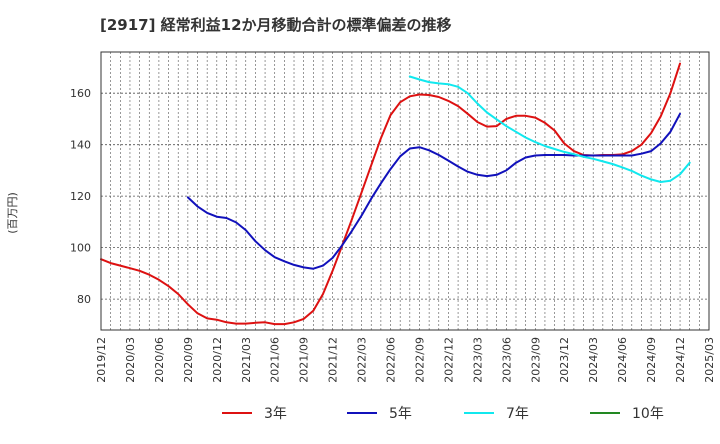 This screenshot has width=720, height=444. Describe the element at coordinates (593, 360) in the screenshot. I see `x-tick-label: 2024/03` at that location.